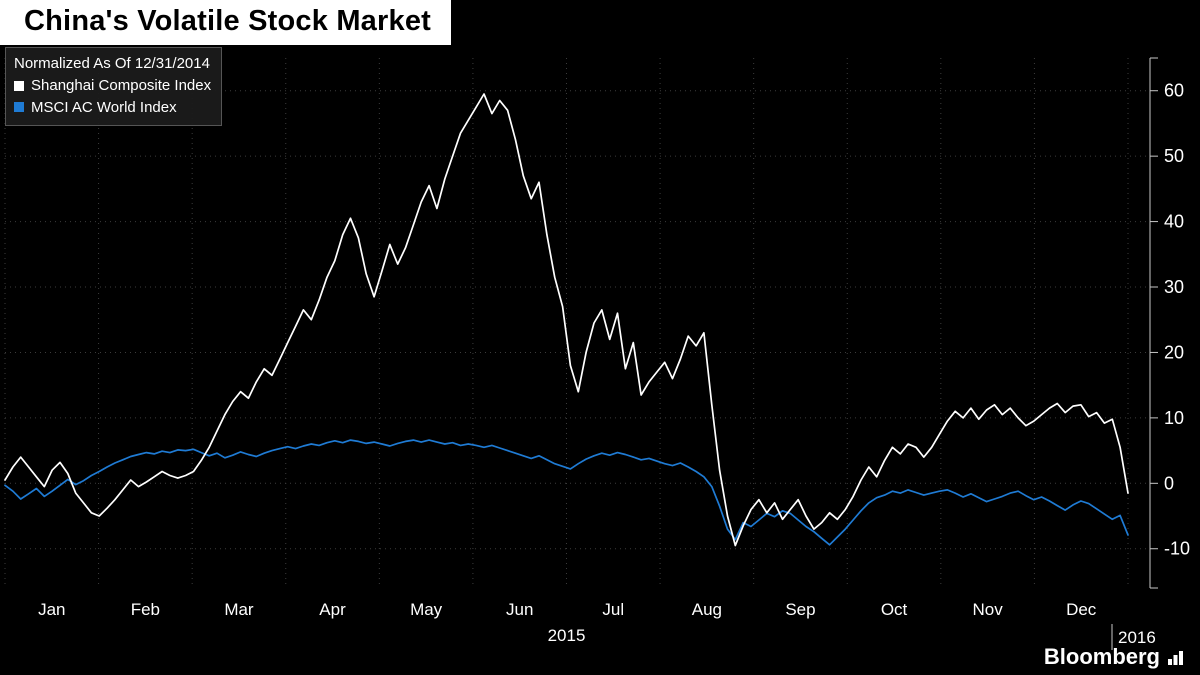 This screenshot has height=675, width=1200. I want to click on legend-note: Normalized As Of 12/31/2014, so click(112, 63).